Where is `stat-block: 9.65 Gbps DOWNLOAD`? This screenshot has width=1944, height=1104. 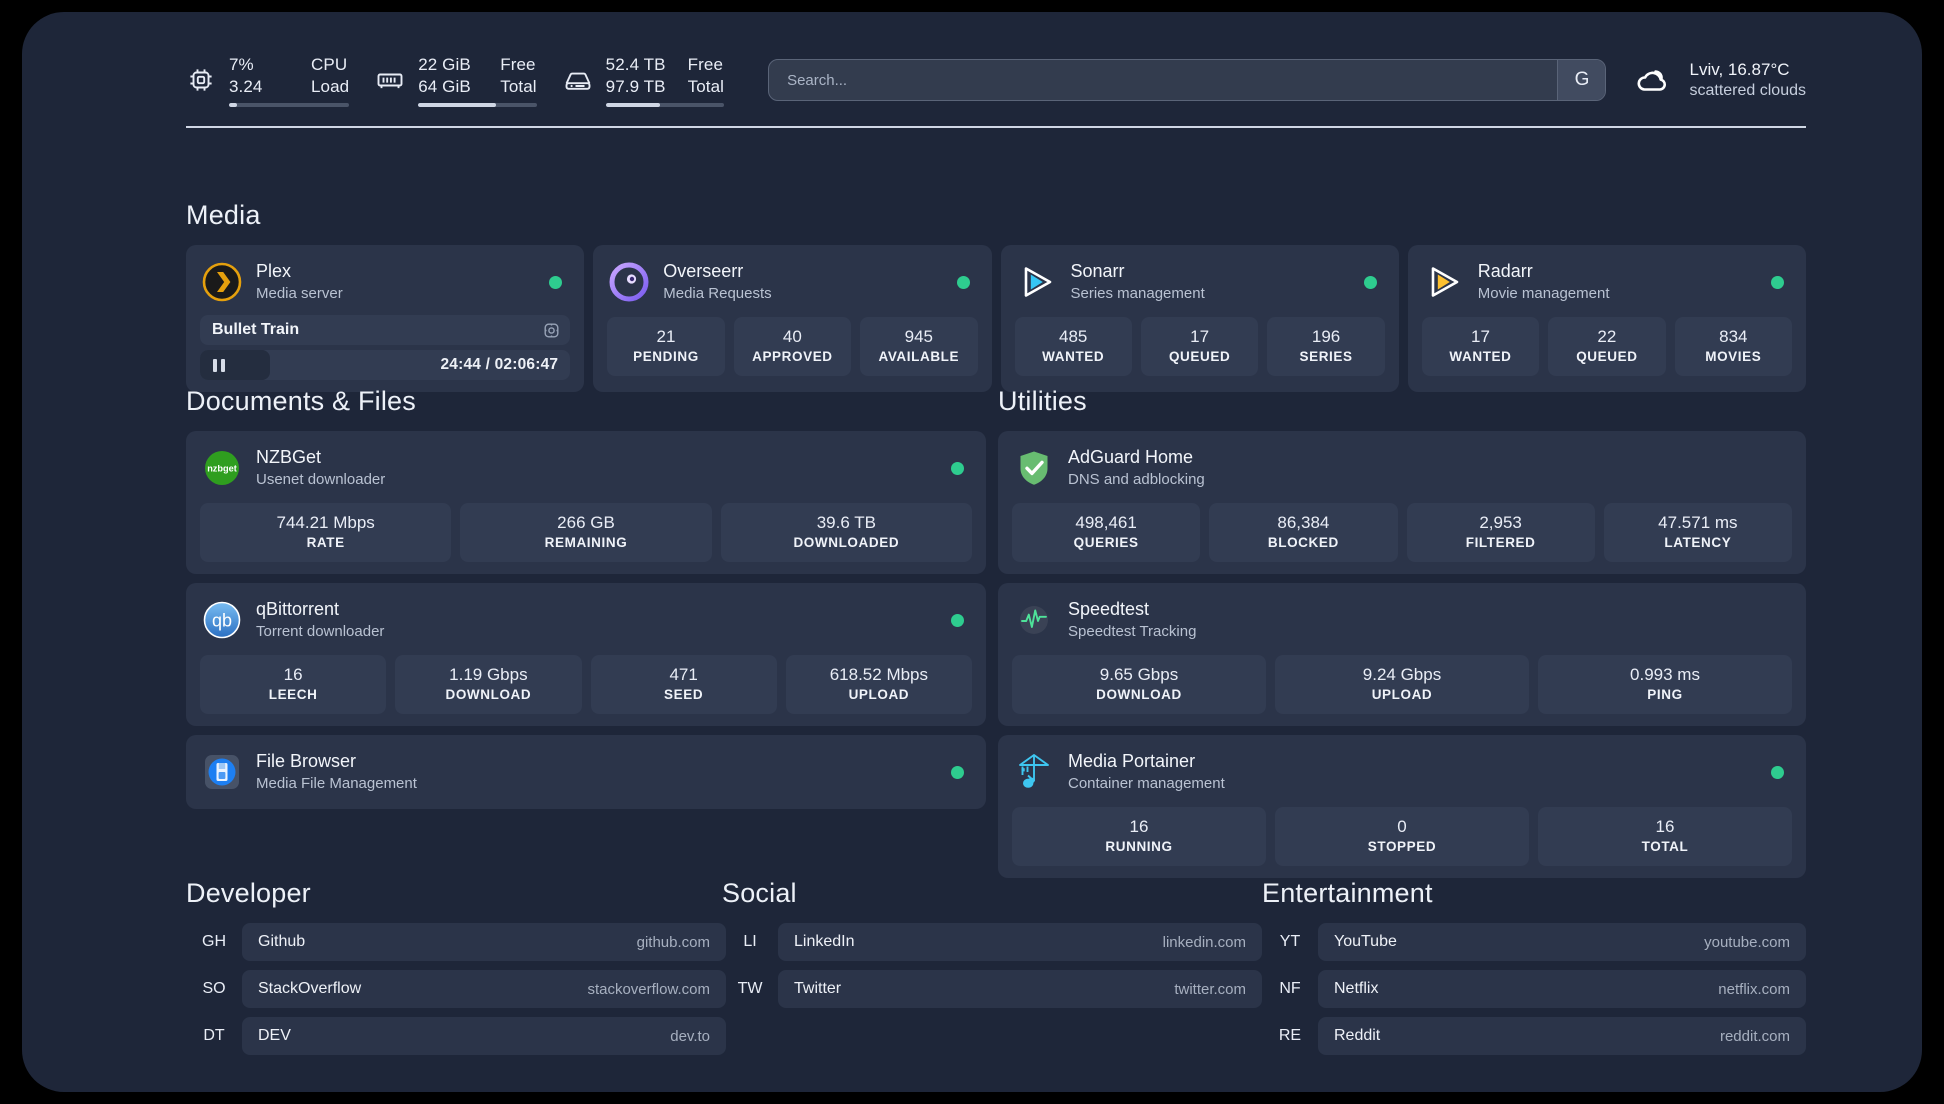
stat-block: 9.65 Gbps DOWNLOAD is located at coordinates (1139, 684).